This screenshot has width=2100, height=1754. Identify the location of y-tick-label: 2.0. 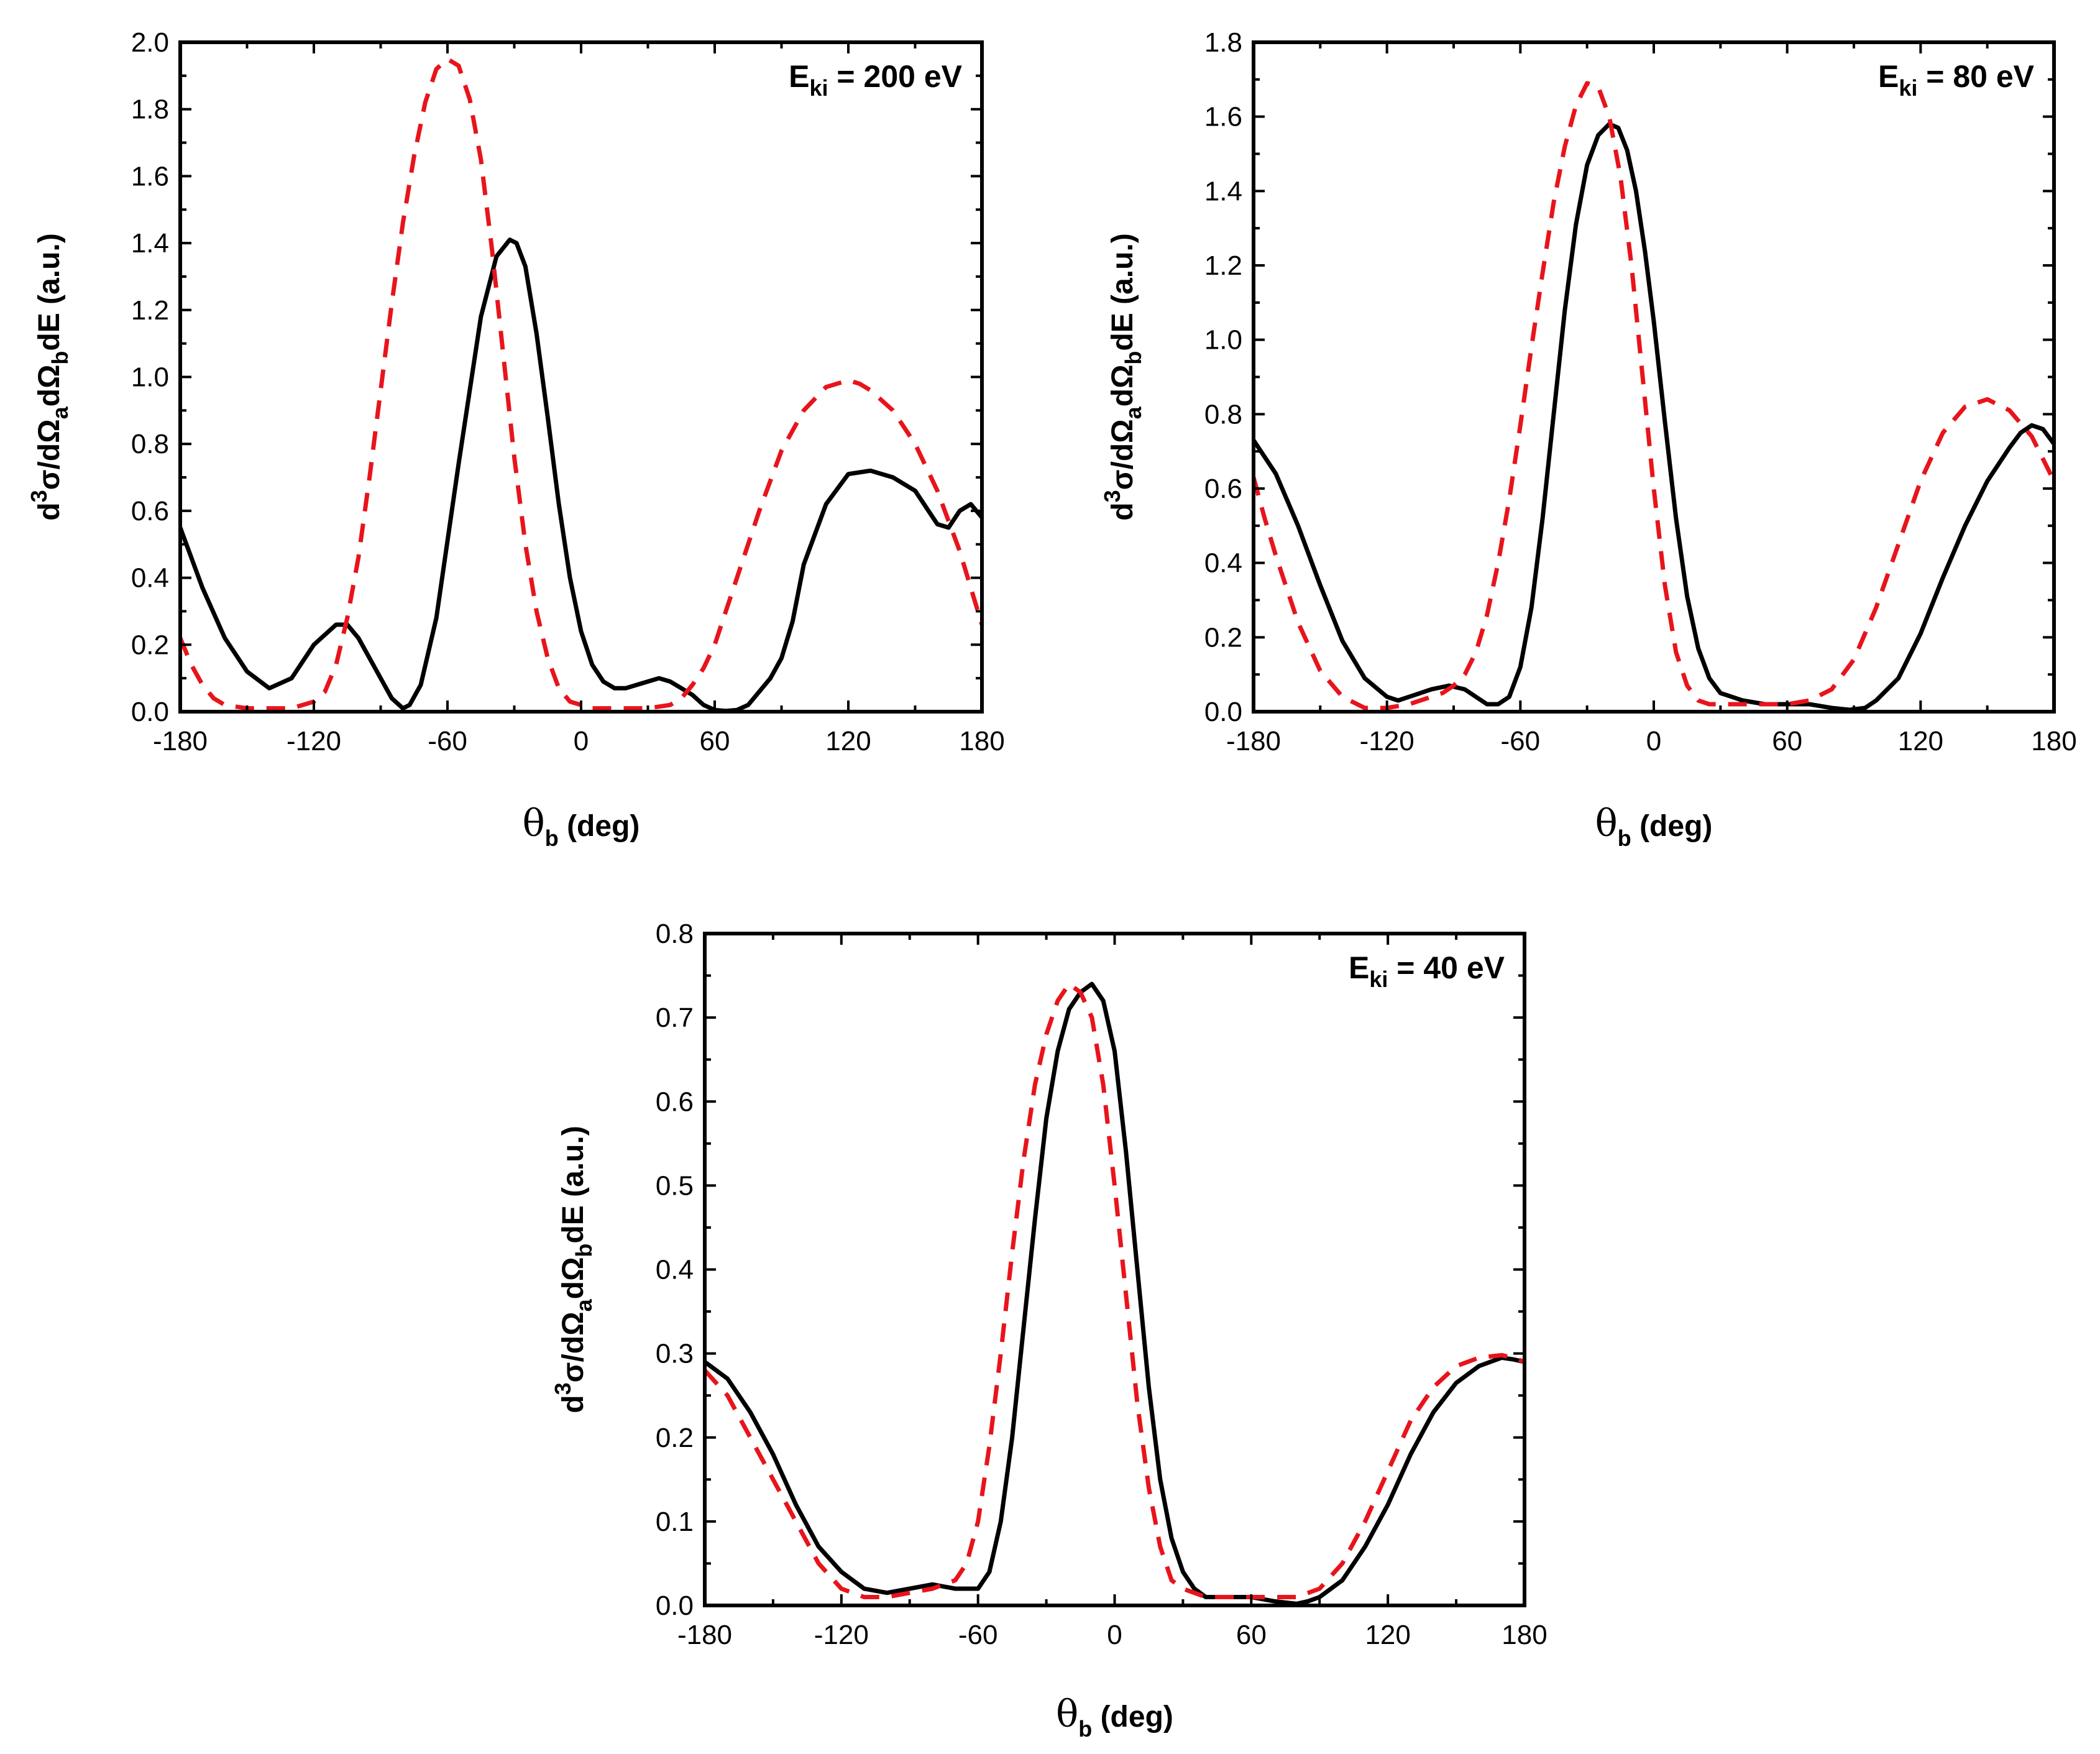
(150, 42).